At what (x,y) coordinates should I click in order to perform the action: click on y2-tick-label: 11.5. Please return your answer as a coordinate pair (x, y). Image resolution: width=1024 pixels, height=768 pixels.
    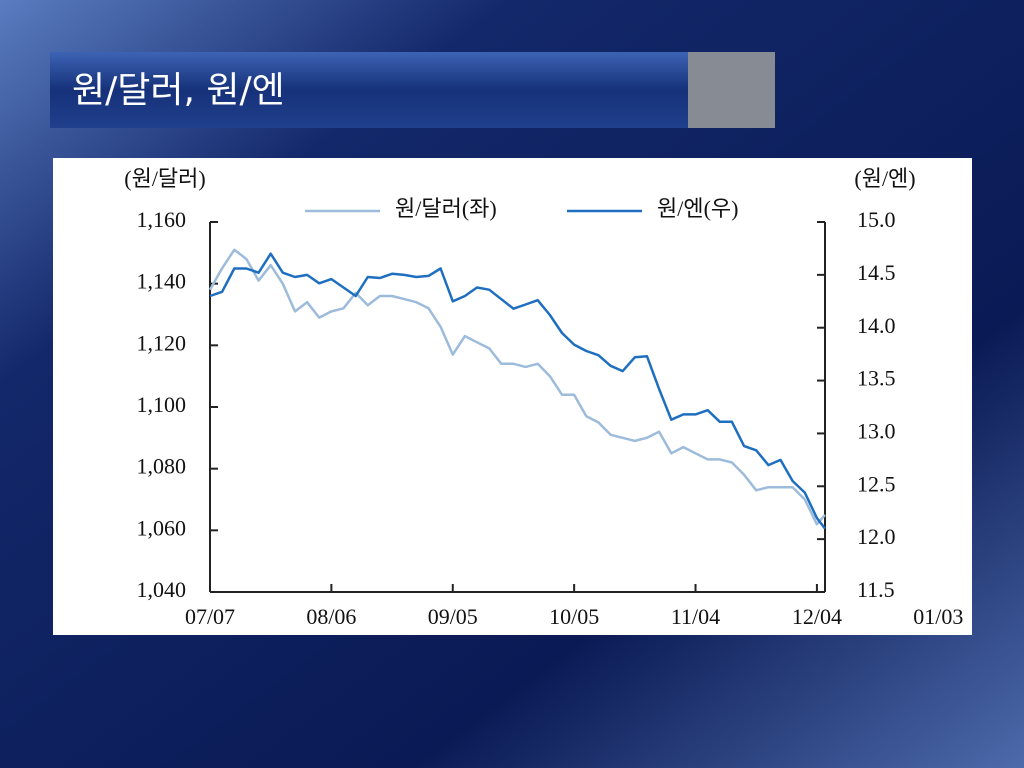
    Looking at the image, I should click on (876, 589).